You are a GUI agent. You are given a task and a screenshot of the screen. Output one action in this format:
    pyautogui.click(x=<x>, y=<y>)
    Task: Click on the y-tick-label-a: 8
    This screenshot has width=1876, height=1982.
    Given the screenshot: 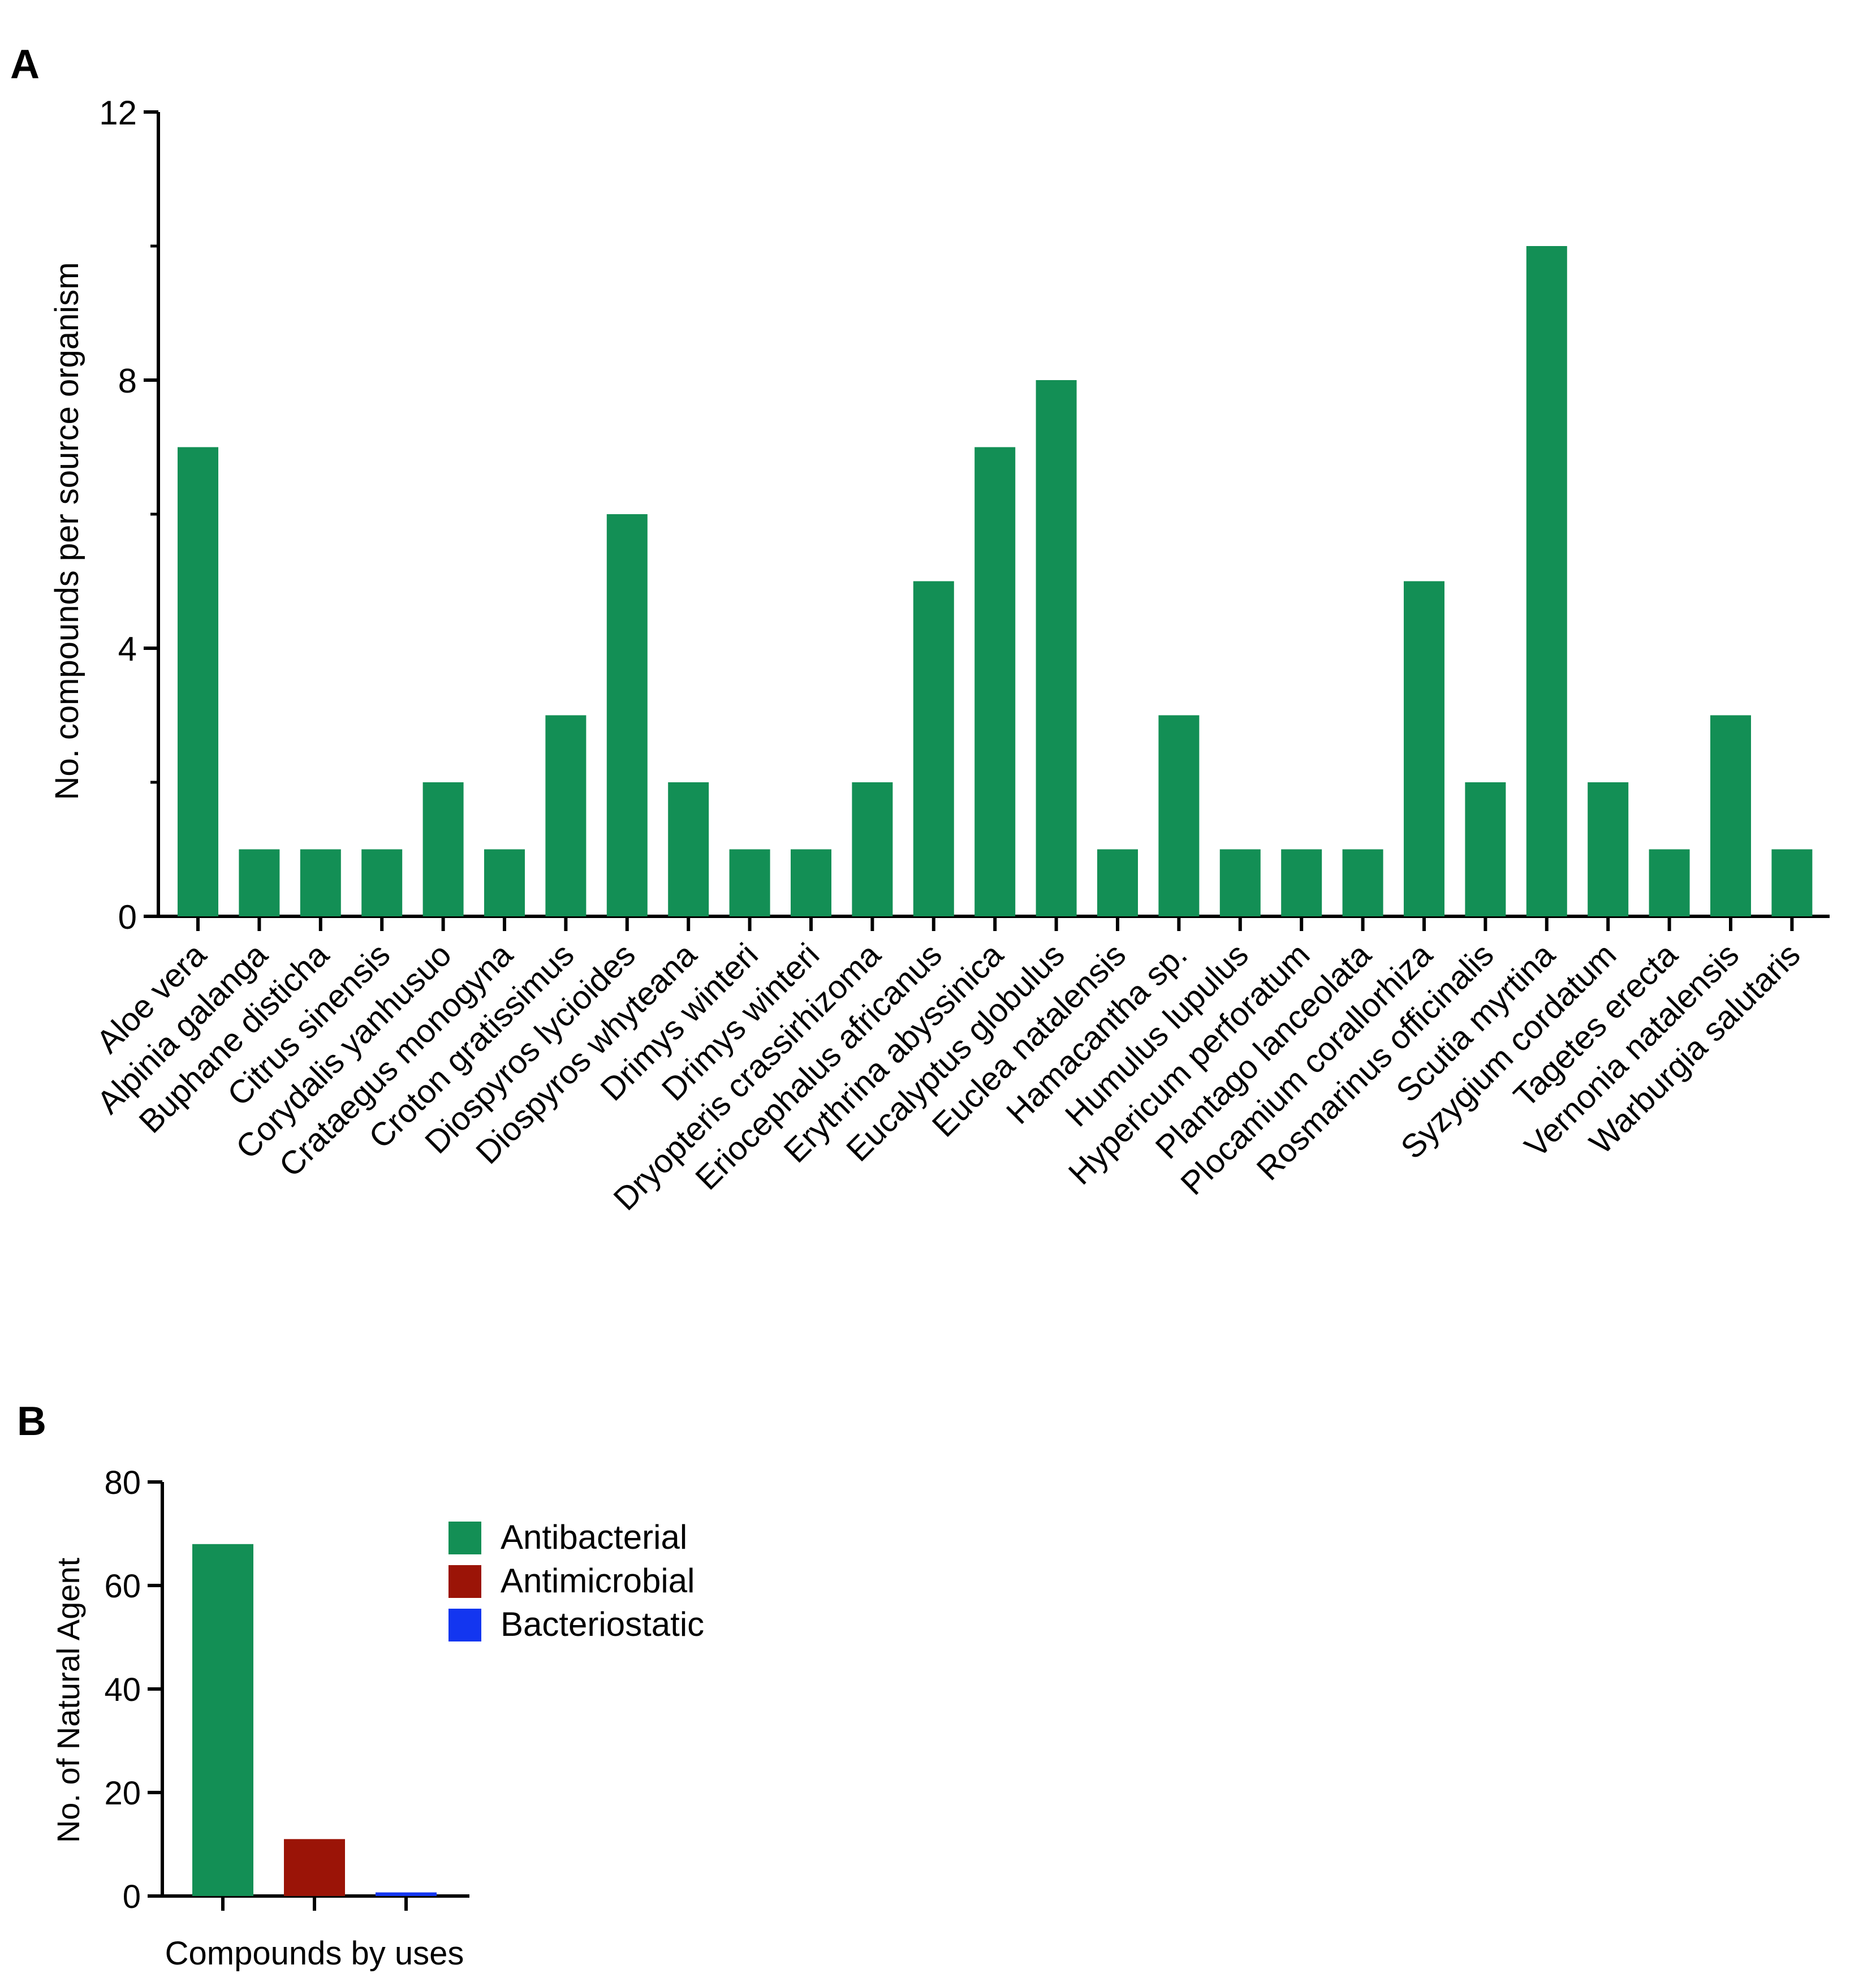 What is the action you would take?
    pyautogui.click(x=127, y=381)
    